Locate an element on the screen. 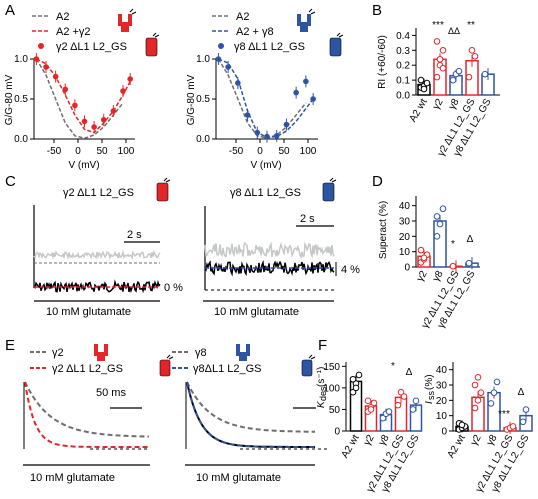  c-right-glut-label: 10 mM glutamate is located at coordinates (256, 312).